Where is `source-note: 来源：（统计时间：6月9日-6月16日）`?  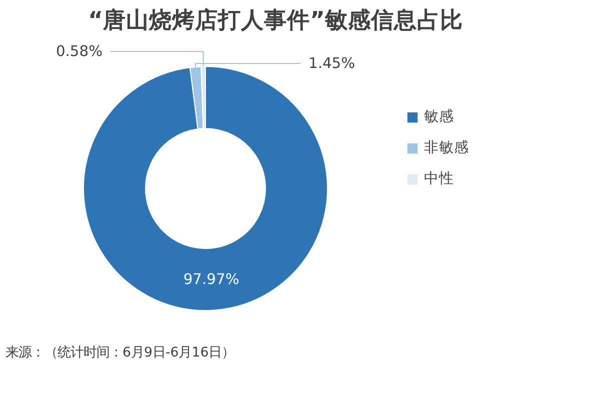 source-note: 来源：（统计时间：6月9日-6月16日） is located at coordinates (120, 353).